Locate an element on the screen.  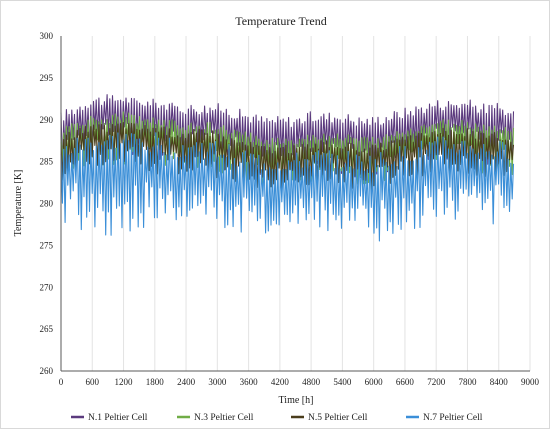
legend-label: N.1 Peltier Cell is located at coordinates (118, 418).